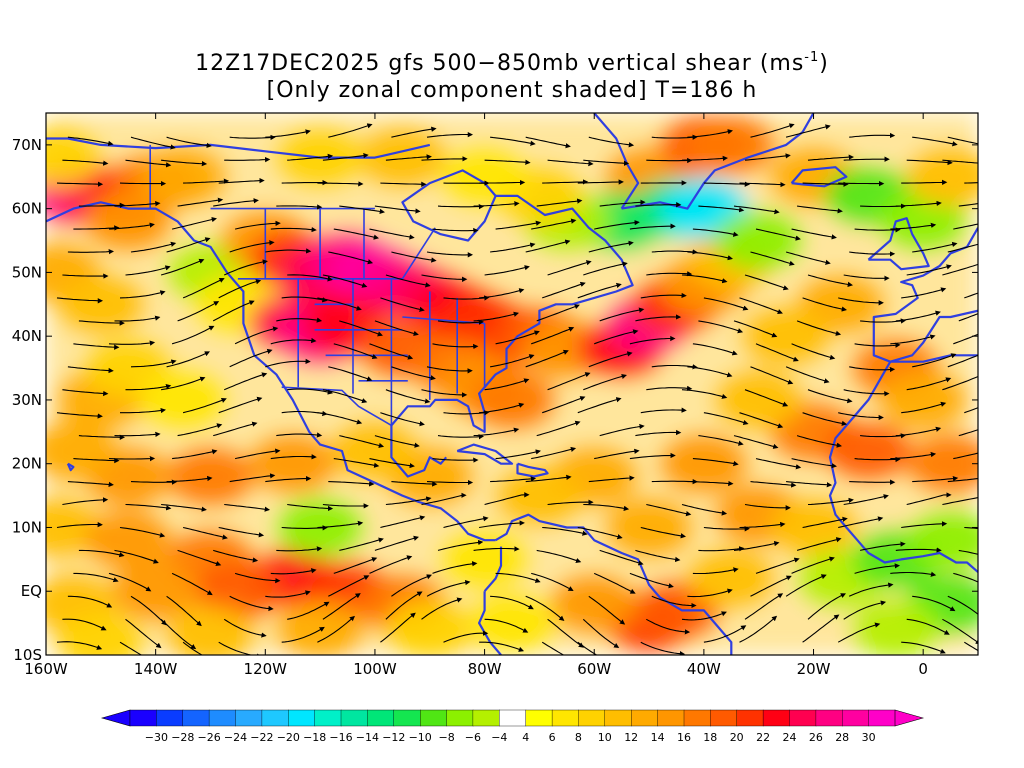 The width and height of the screenshot is (1024, 768). I want to click on colorbar-label: 20, so click(737, 737).